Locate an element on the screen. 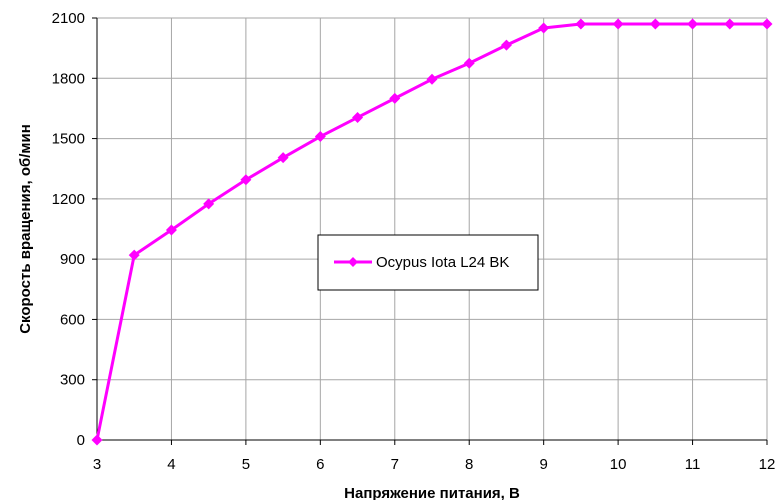  y-tick-label: 1200 is located at coordinates (68, 199).